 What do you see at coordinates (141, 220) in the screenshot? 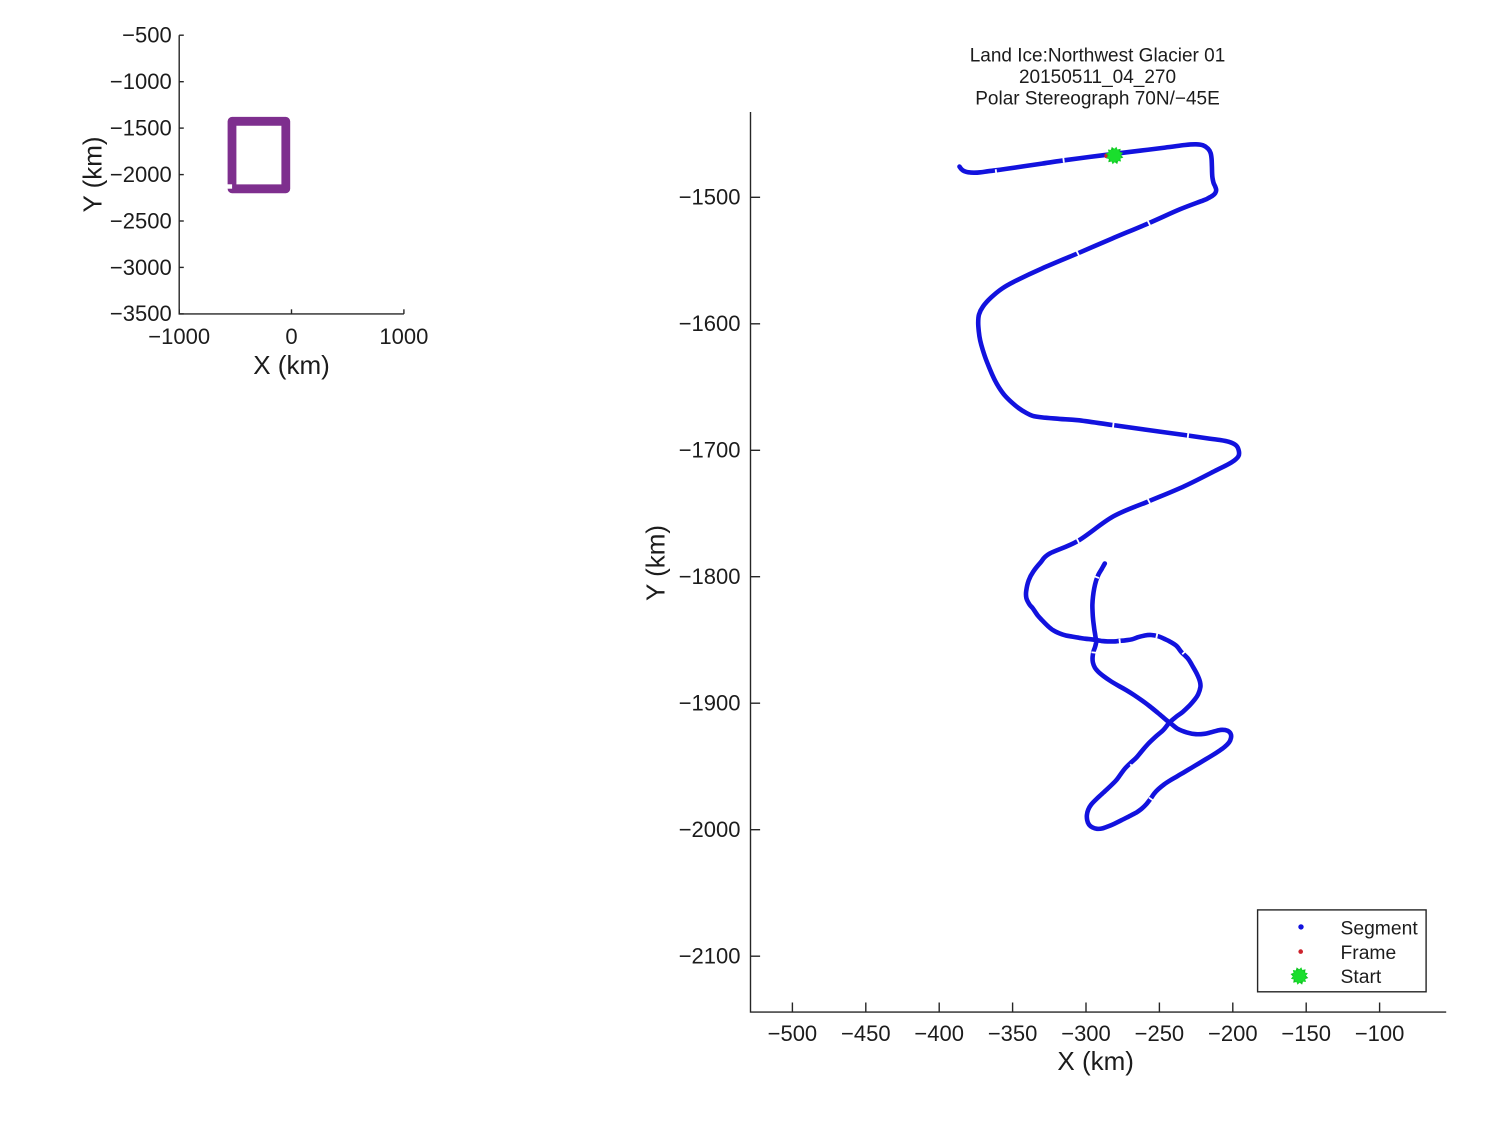
I see `svg-text: −2500` at bounding box center [141, 220].